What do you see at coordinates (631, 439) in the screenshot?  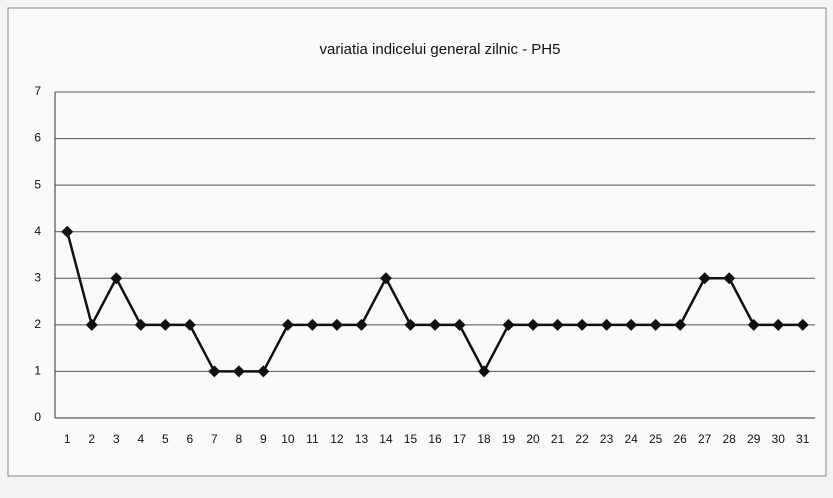 I see `x-tick-label: 24` at bounding box center [631, 439].